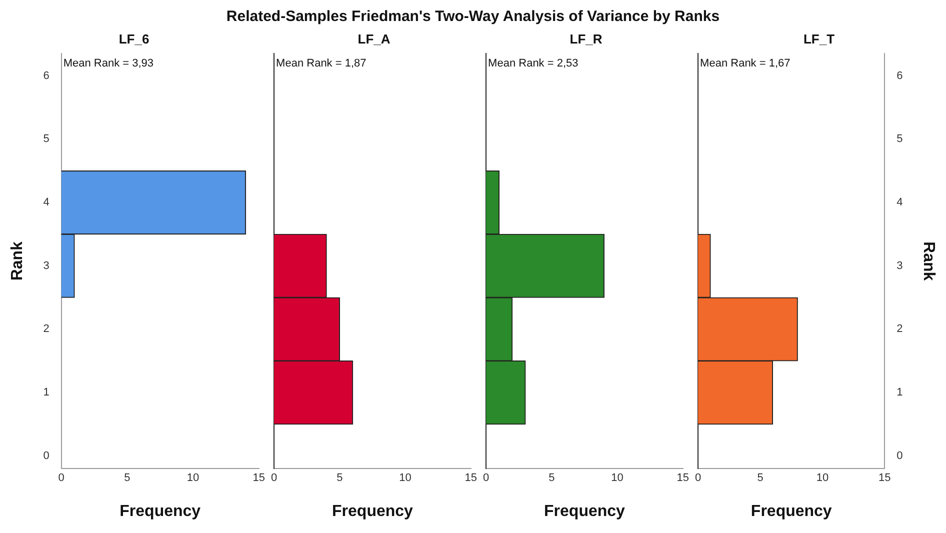 Image resolution: width=946 pixels, height=533 pixels. I want to click on chart-subtitle: LF_R, so click(586, 38).